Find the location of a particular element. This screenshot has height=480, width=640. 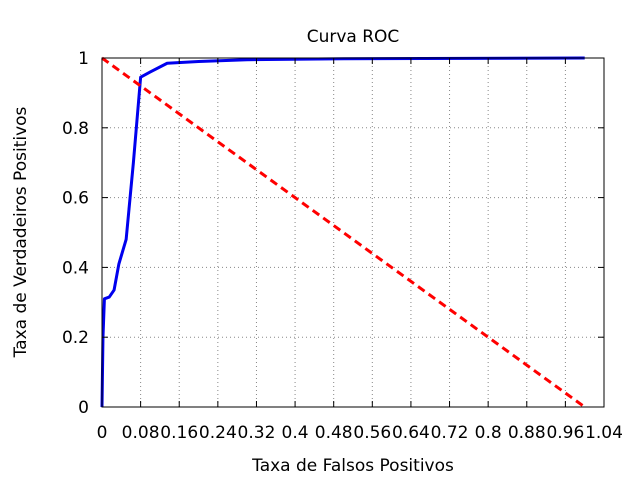

chart-title: Curva ROC is located at coordinates (353, 37).